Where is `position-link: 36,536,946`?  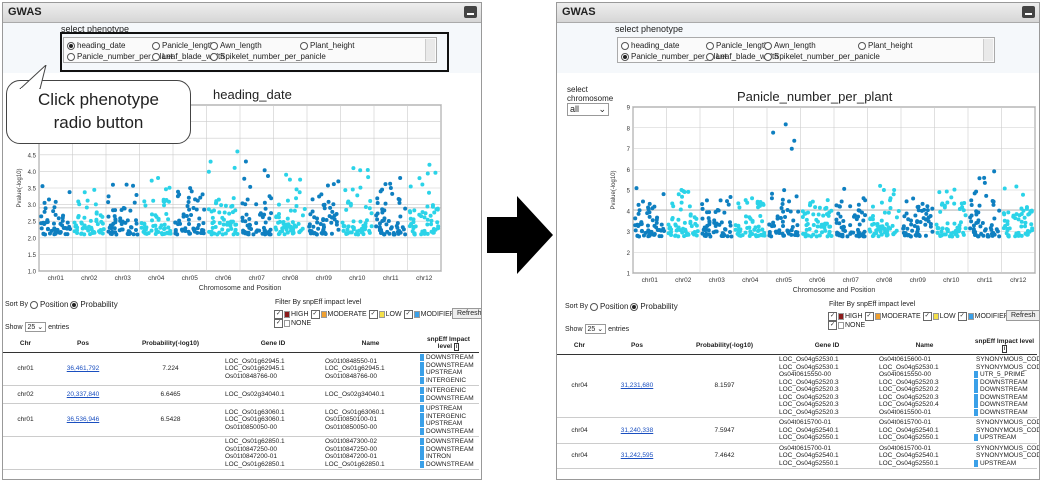
position-link: 36,536,946 is located at coordinates (83, 420).